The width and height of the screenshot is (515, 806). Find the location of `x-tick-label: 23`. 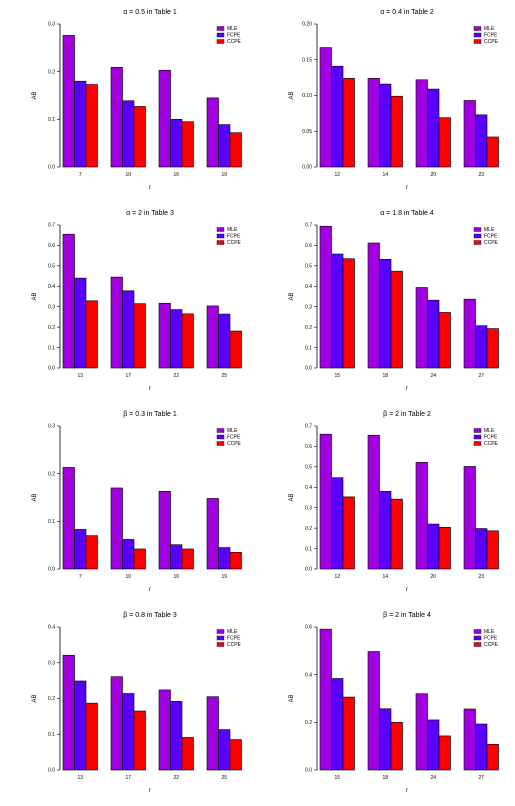

x-tick-label: 23 is located at coordinates (481, 175).